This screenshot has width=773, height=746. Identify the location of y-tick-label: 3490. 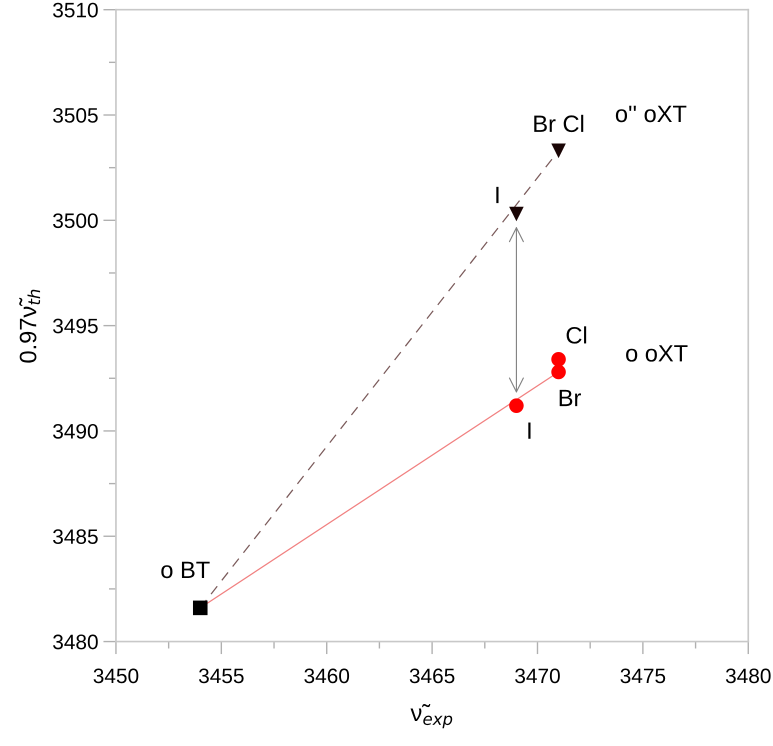
(75, 431).